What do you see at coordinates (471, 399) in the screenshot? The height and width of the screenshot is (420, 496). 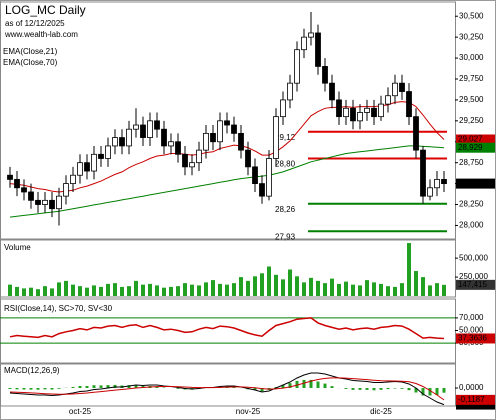 I see `last-value-label: -0,1187` at bounding box center [471, 399].